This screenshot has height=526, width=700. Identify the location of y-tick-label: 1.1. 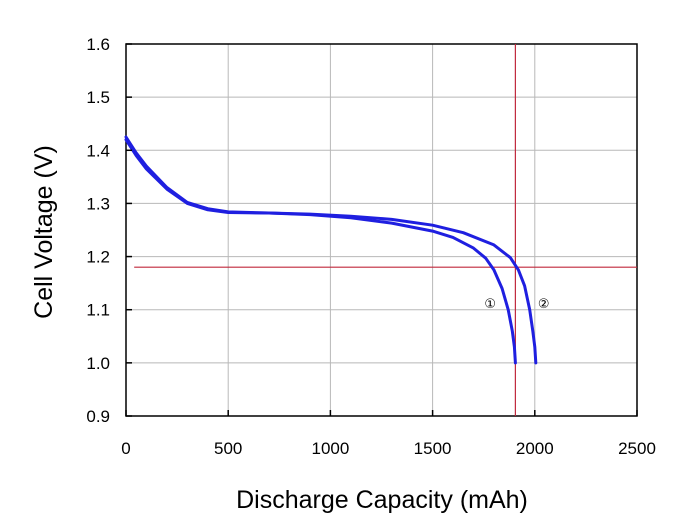
(98, 310).